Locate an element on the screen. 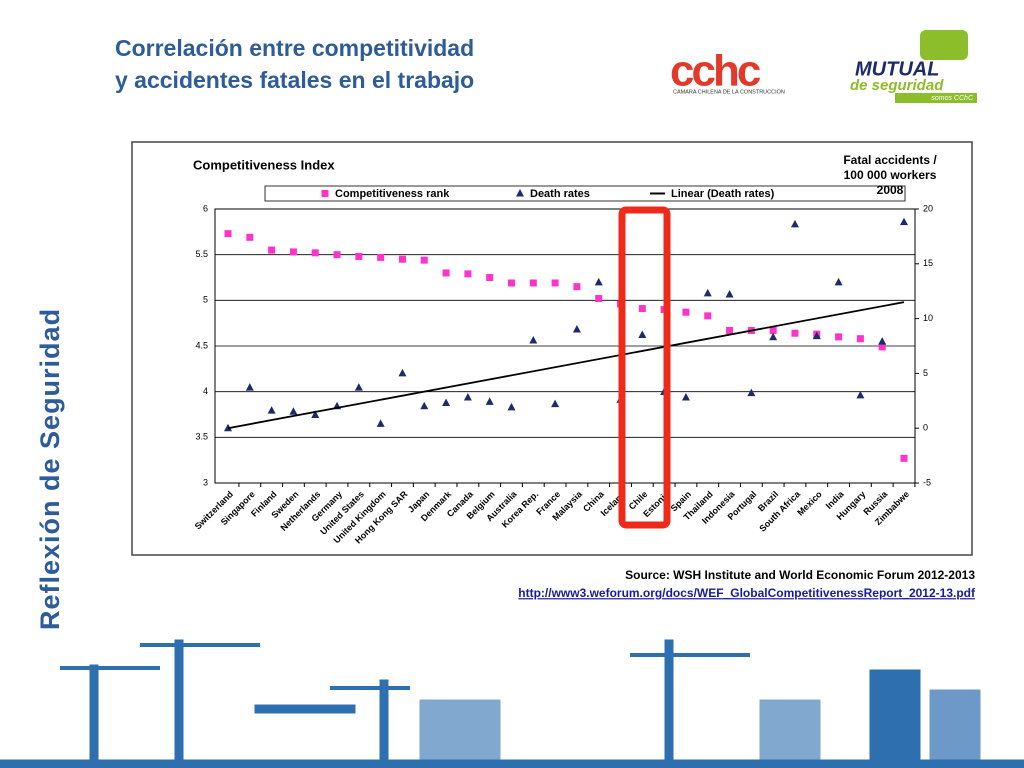 This screenshot has width=1024, height=768. legend-label: Death rates is located at coordinates (560, 194).